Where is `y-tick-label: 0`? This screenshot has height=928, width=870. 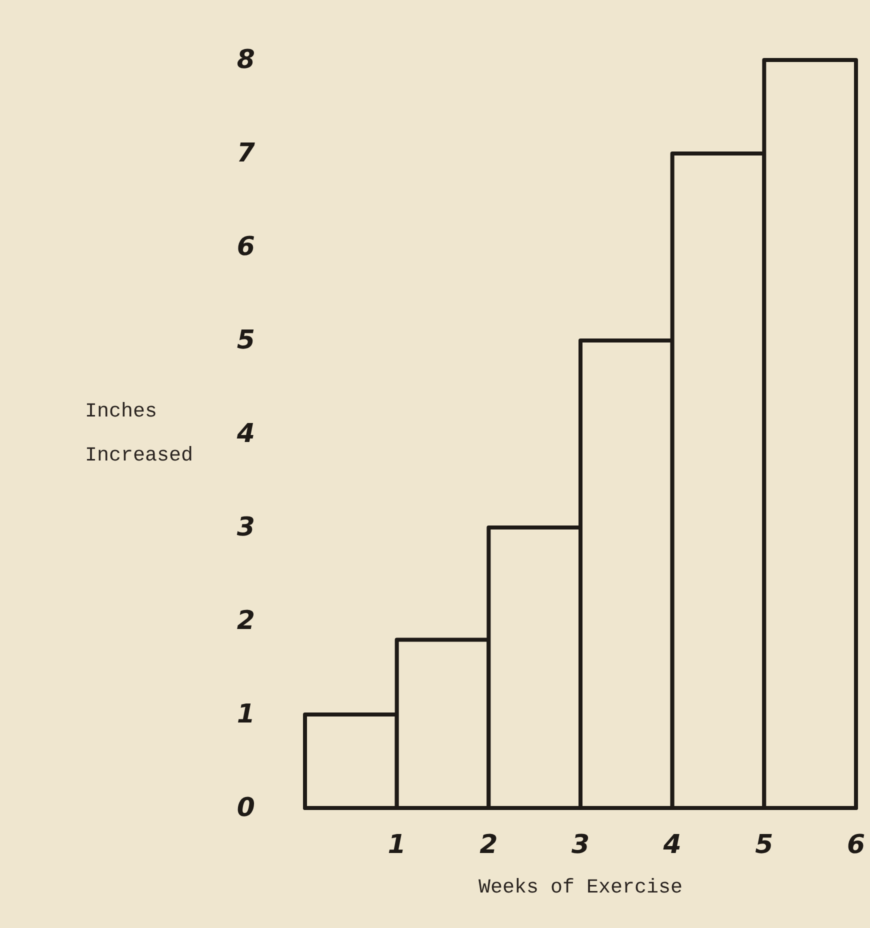 y-tick-label: 0 is located at coordinates (245, 808).